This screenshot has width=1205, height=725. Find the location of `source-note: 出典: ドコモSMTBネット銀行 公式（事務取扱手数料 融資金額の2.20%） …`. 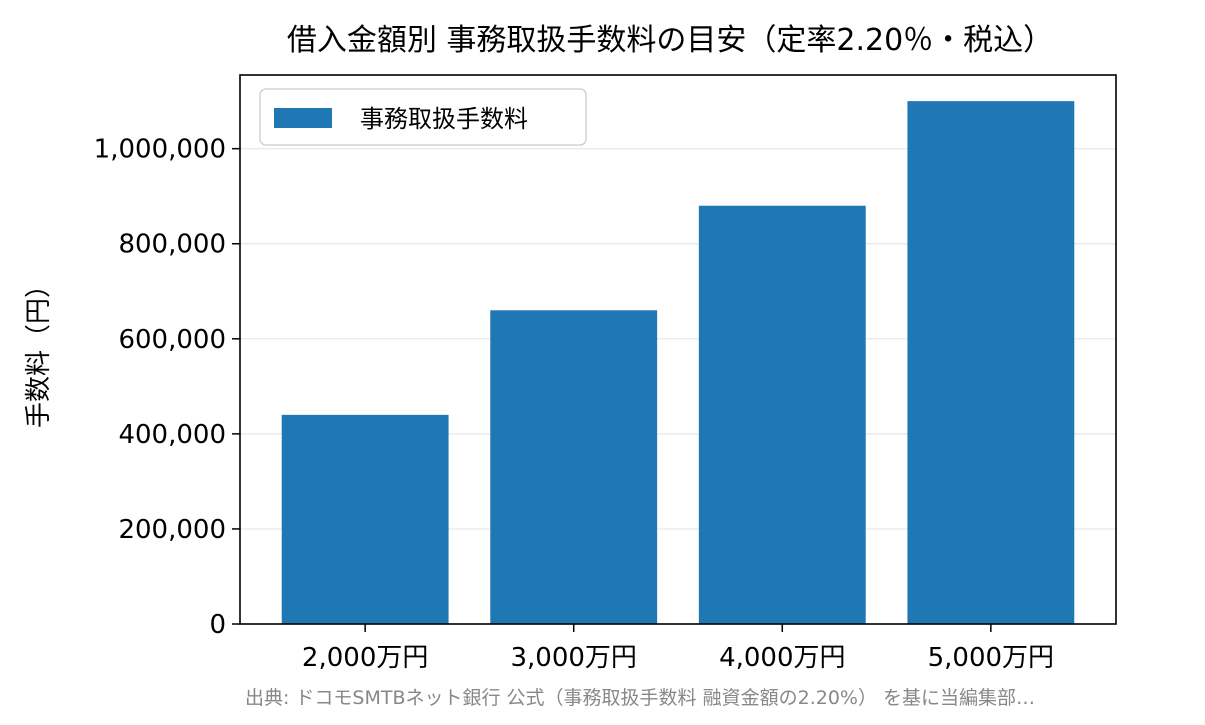

source-note: 出典: ドコモSMTBネット銀行 公式（事務取扱手数料 融資金額の2.20%） … is located at coordinates (640, 698).